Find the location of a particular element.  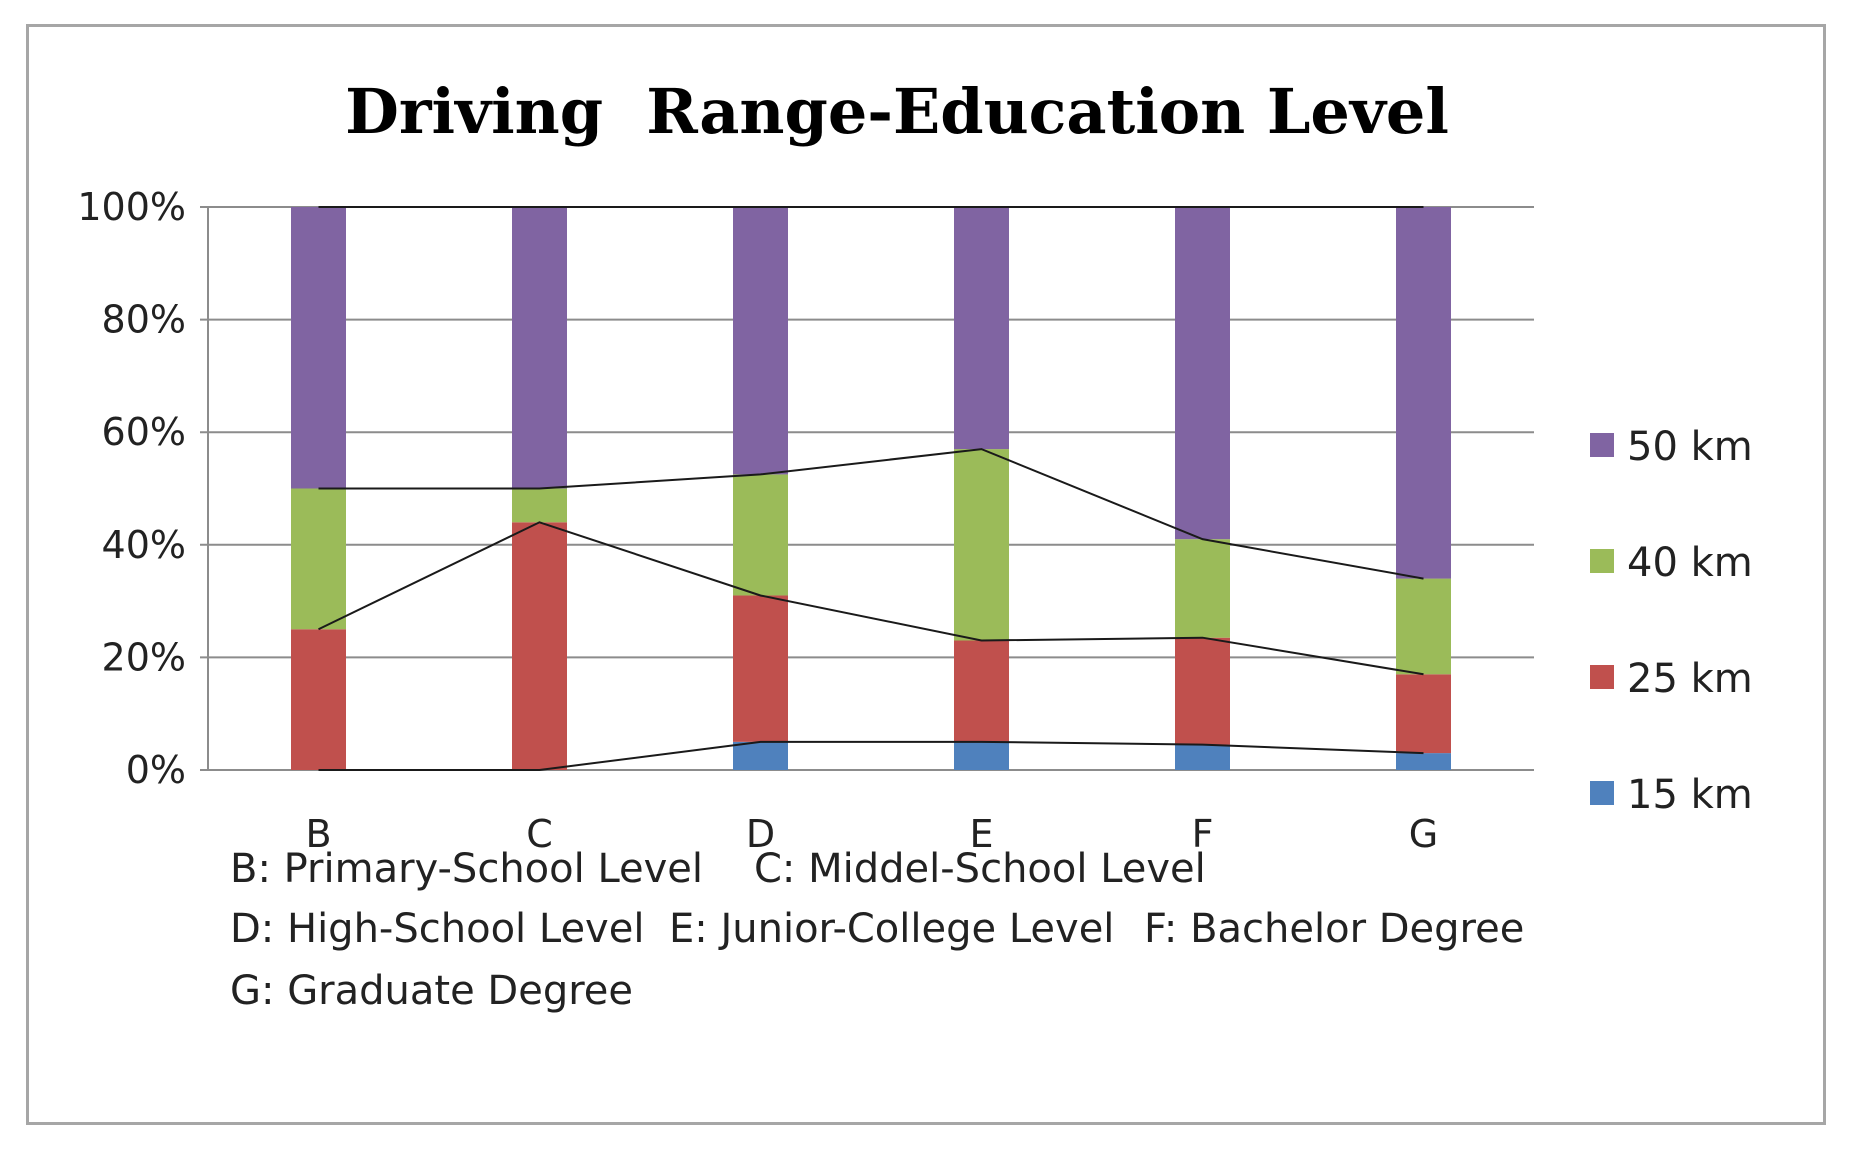

series-line-25-km is located at coordinates (871, 598).